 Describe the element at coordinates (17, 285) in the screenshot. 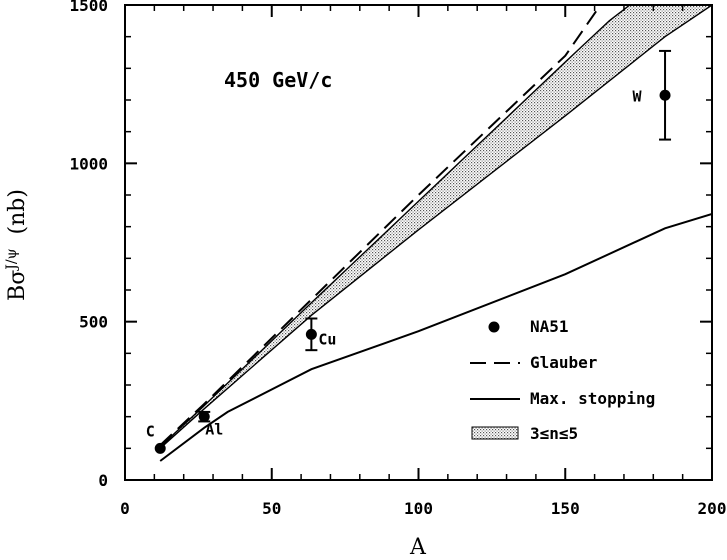

I see `y-axis-title-main: Bσ` at that location.